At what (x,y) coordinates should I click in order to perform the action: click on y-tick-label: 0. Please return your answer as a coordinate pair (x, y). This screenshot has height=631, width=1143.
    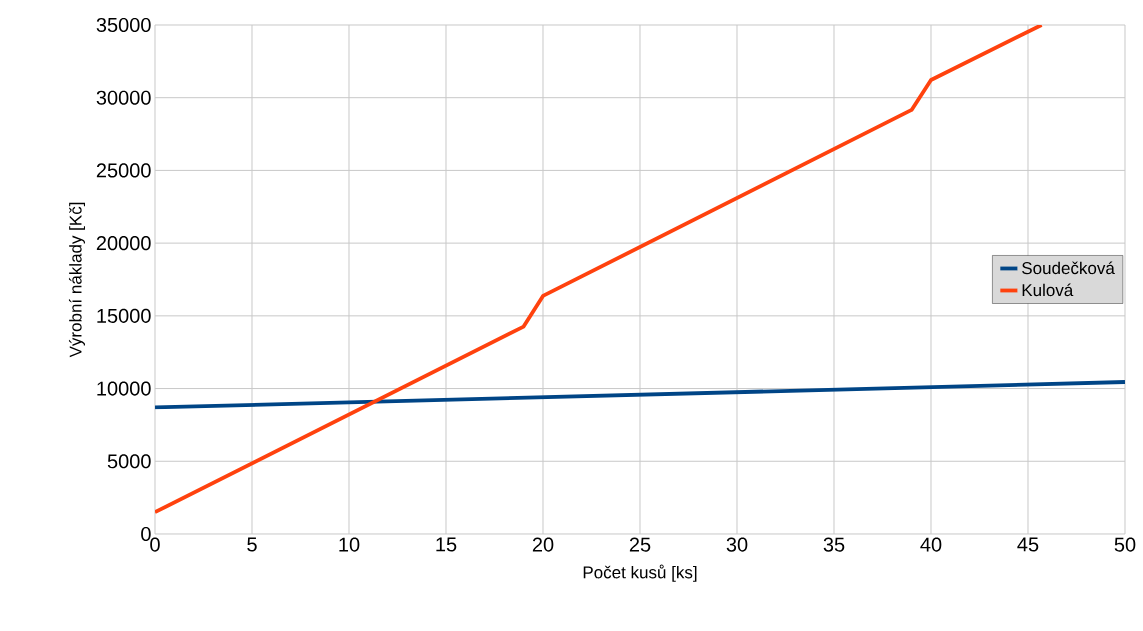
    Looking at the image, I should click on (146, 534).